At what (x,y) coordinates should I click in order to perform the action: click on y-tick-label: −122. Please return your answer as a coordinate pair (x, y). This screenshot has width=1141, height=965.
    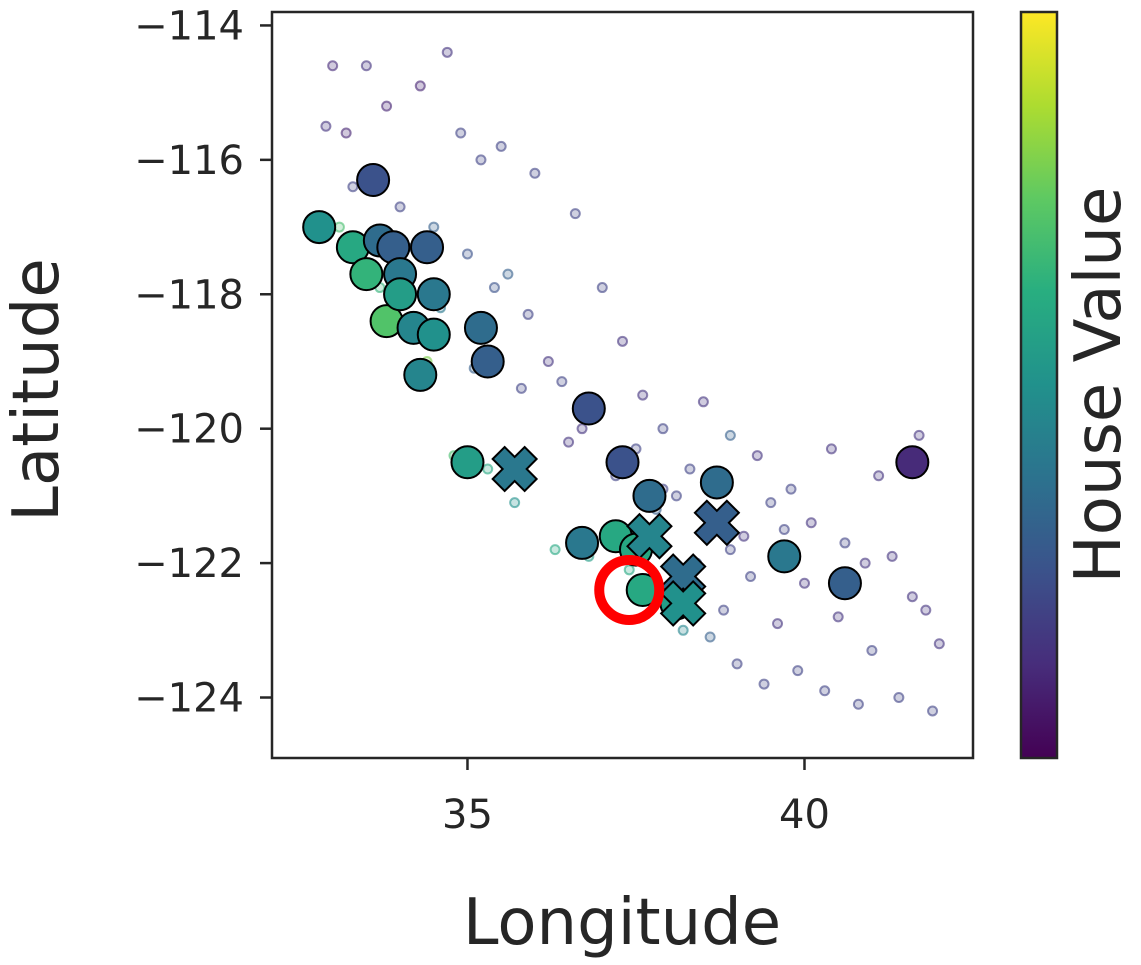
    Looking at the image, I should click on (189, 564).